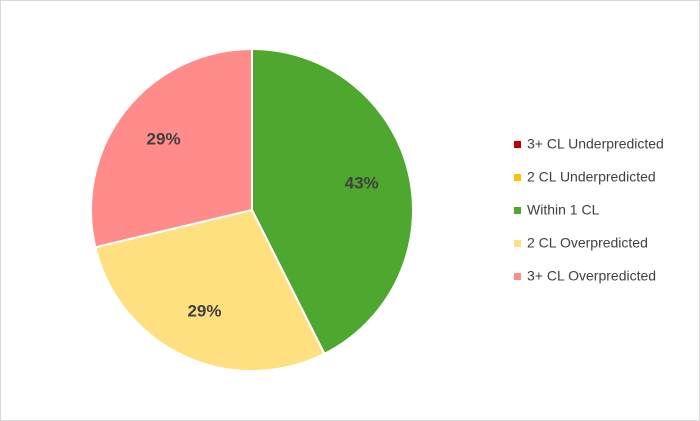  Describe the element at coordinates (591, 177) in the screenshot. I see `legend-label: 2 CL Underpredicted` at that location.